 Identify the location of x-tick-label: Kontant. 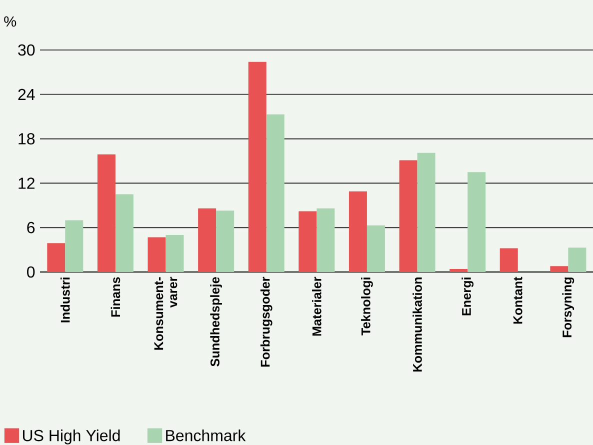
(517, 300).